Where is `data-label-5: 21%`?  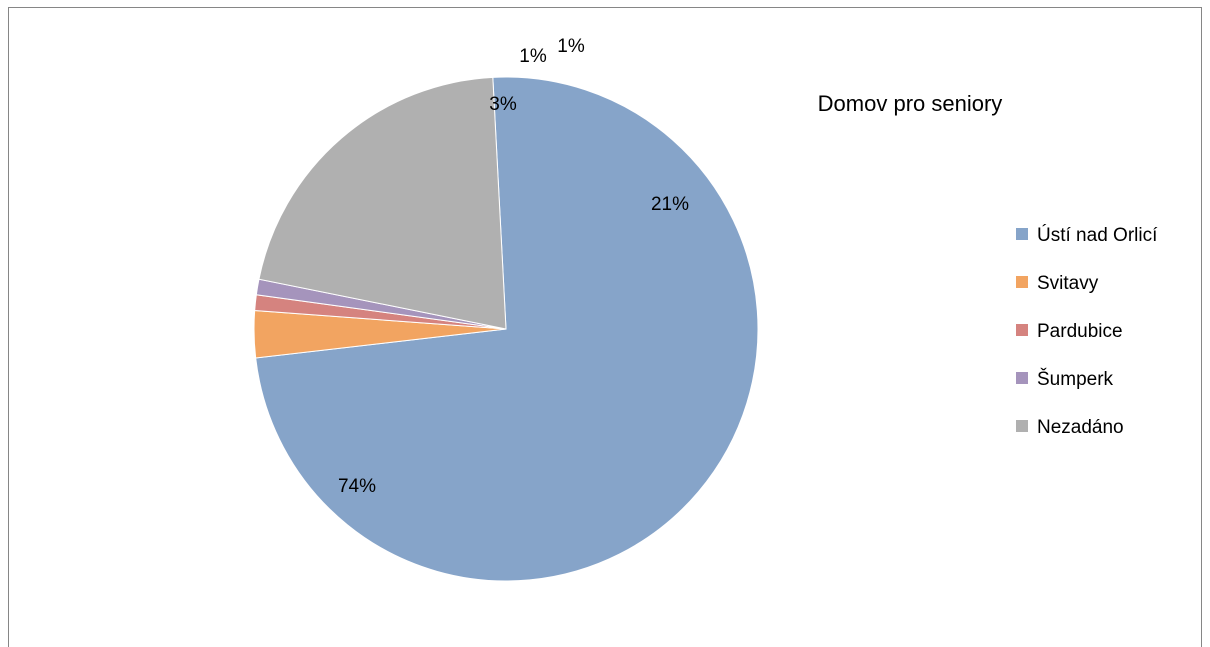
data-label-5: 21% is located at coordinates (670, 204).